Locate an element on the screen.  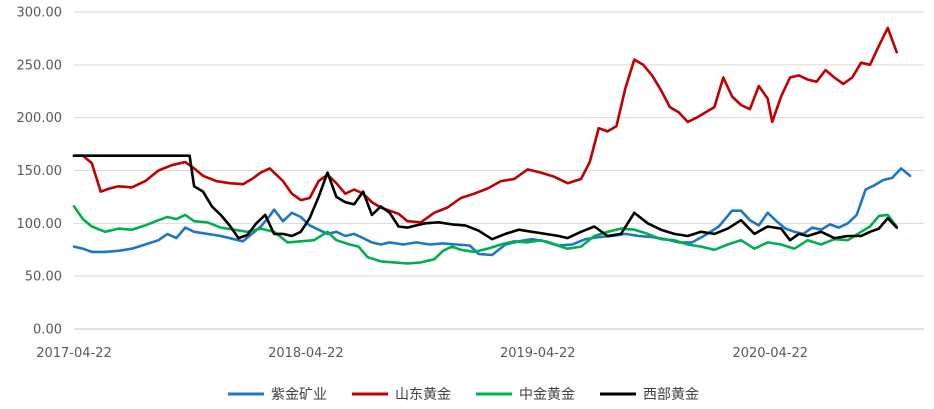
y-tick-label: 0.00 is located at coordinates (47, 330).